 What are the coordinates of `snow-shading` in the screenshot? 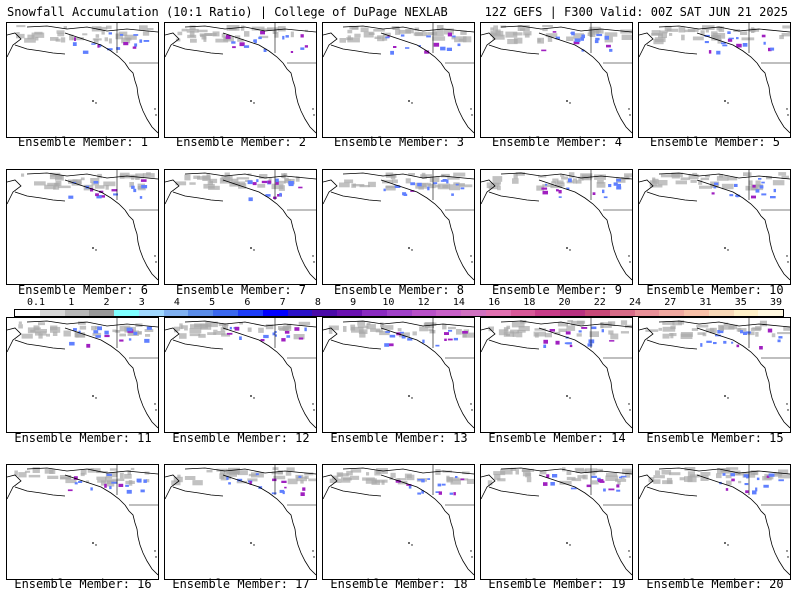 It's located at (405, 40).